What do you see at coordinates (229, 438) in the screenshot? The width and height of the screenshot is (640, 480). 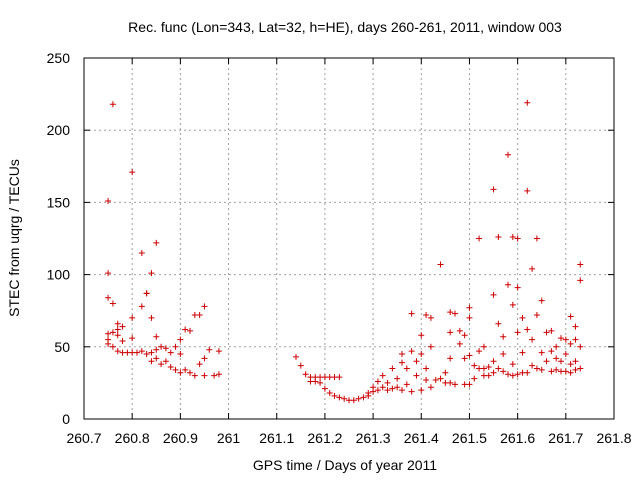 I see `x-tick-label: 261` at bounding box center [229, 438].